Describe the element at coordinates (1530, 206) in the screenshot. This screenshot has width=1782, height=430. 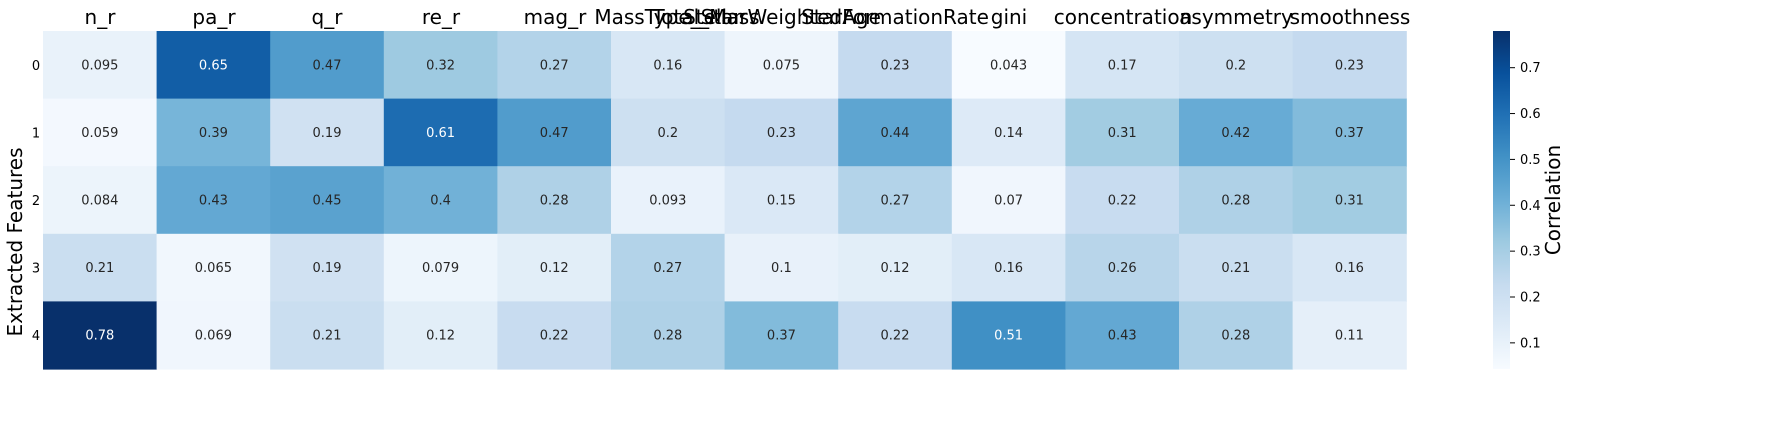
I see `colorbar-tick-label: 0.4` at that location.